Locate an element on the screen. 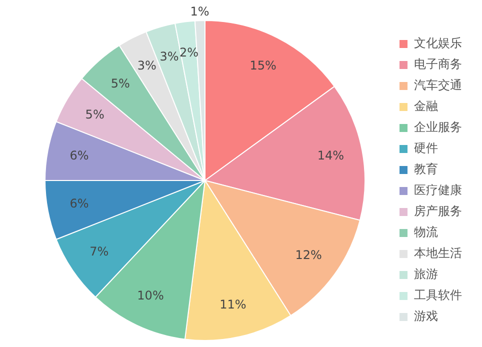 The width and height of the screenshot is (482, 347). legend-label: 房产服务 is located at coordinates (438, 211).